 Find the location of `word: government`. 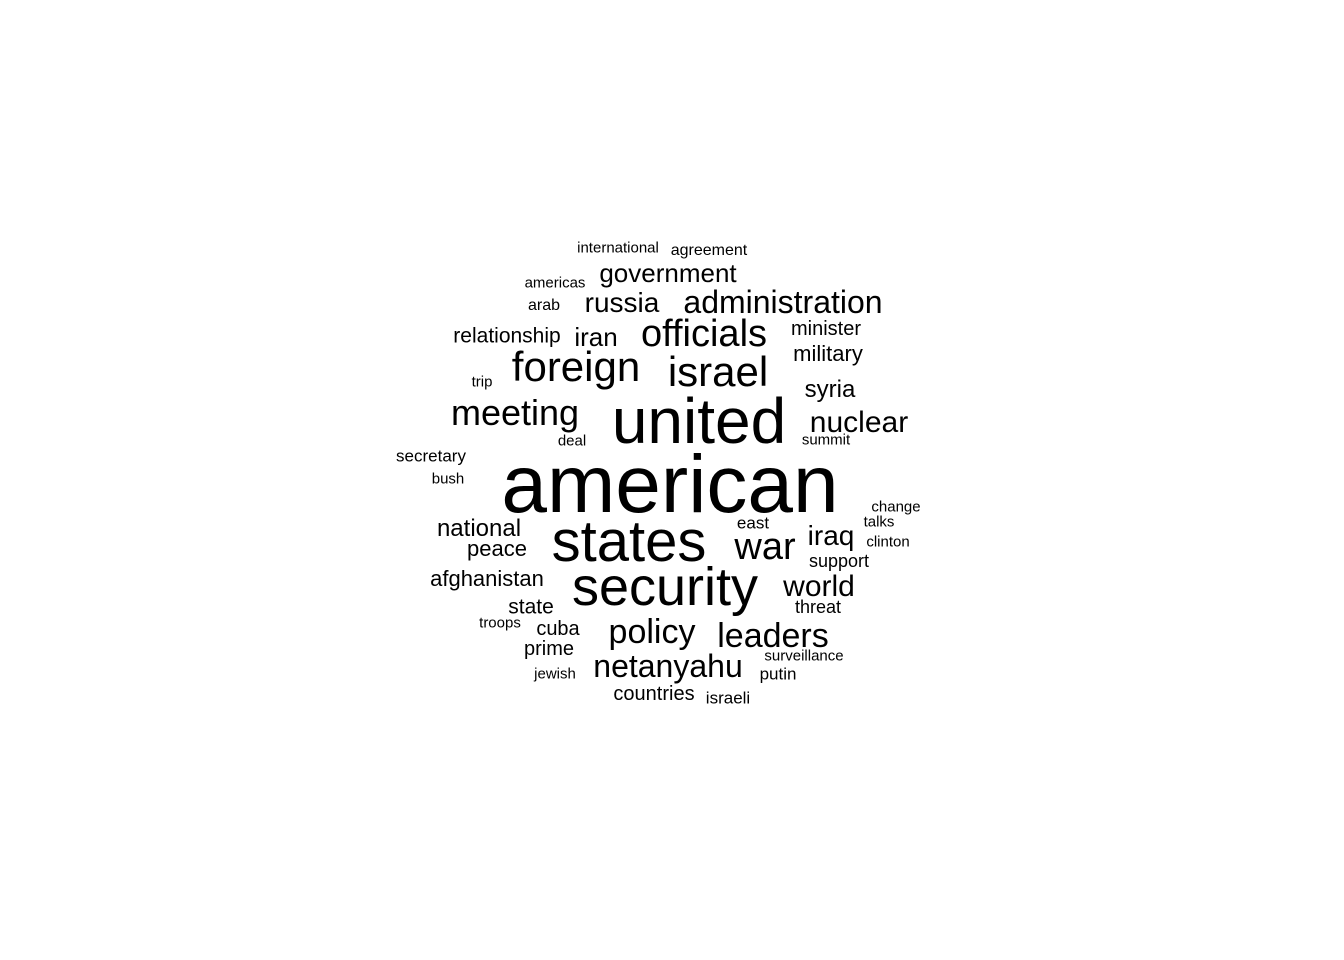

word: government is located at coordinates (668, 273).